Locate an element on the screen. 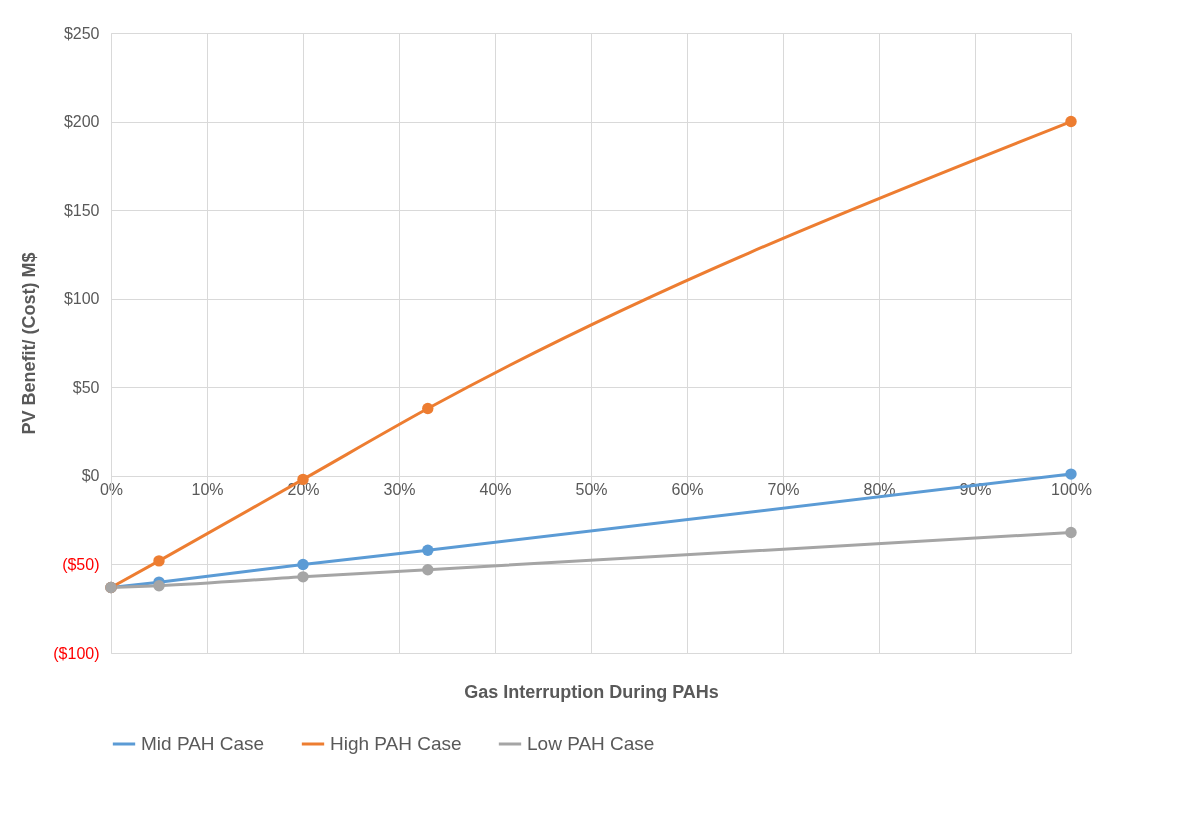 The image size is (1204, 815). x-tick-label: 20% is located at coordinates (303, 490).